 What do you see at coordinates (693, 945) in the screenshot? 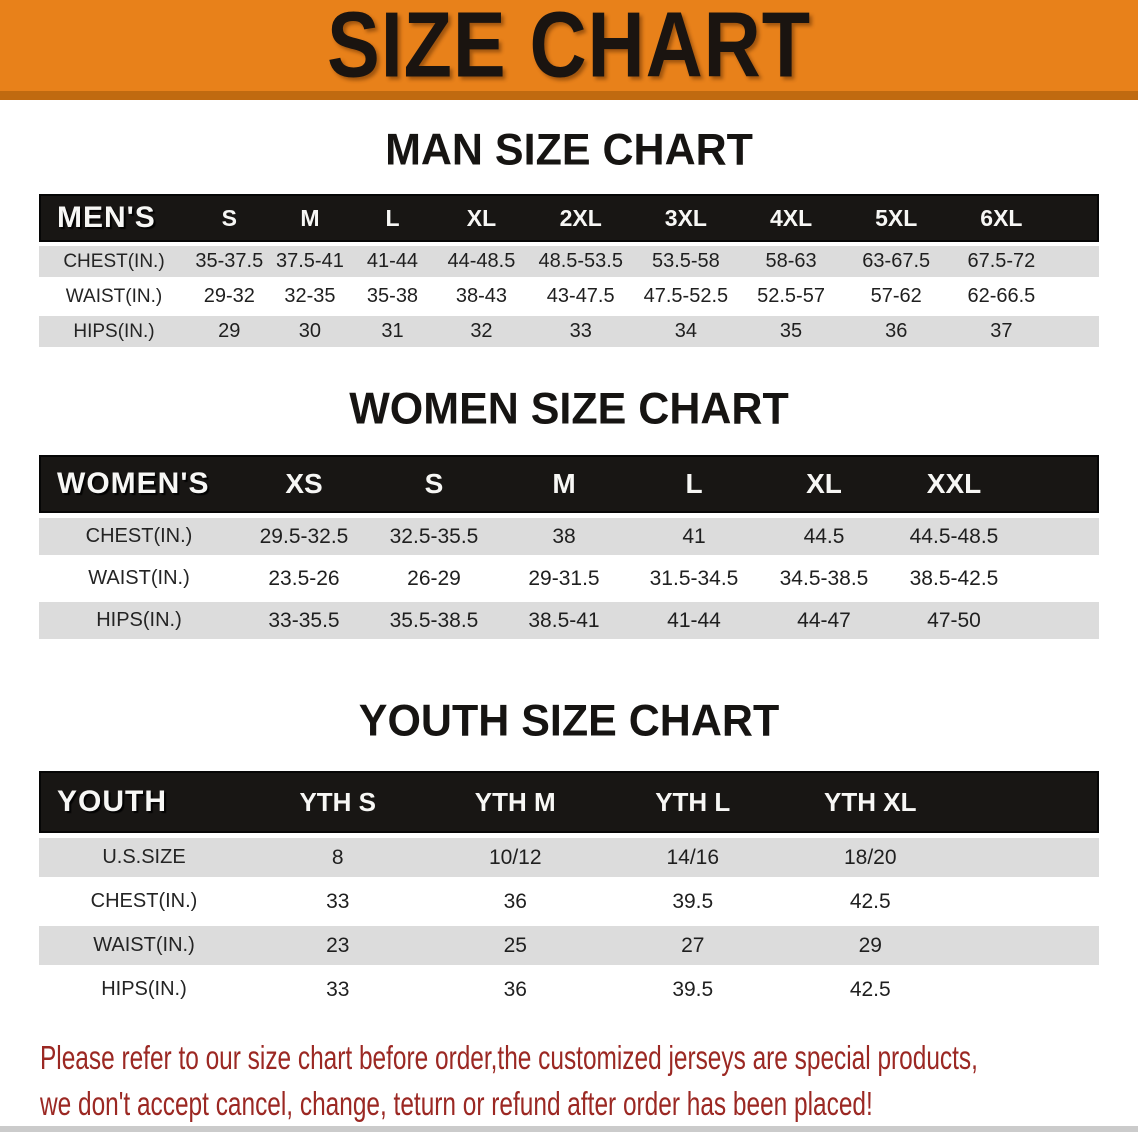
I see `value-cell: 27` at bounding box center [693, 945].